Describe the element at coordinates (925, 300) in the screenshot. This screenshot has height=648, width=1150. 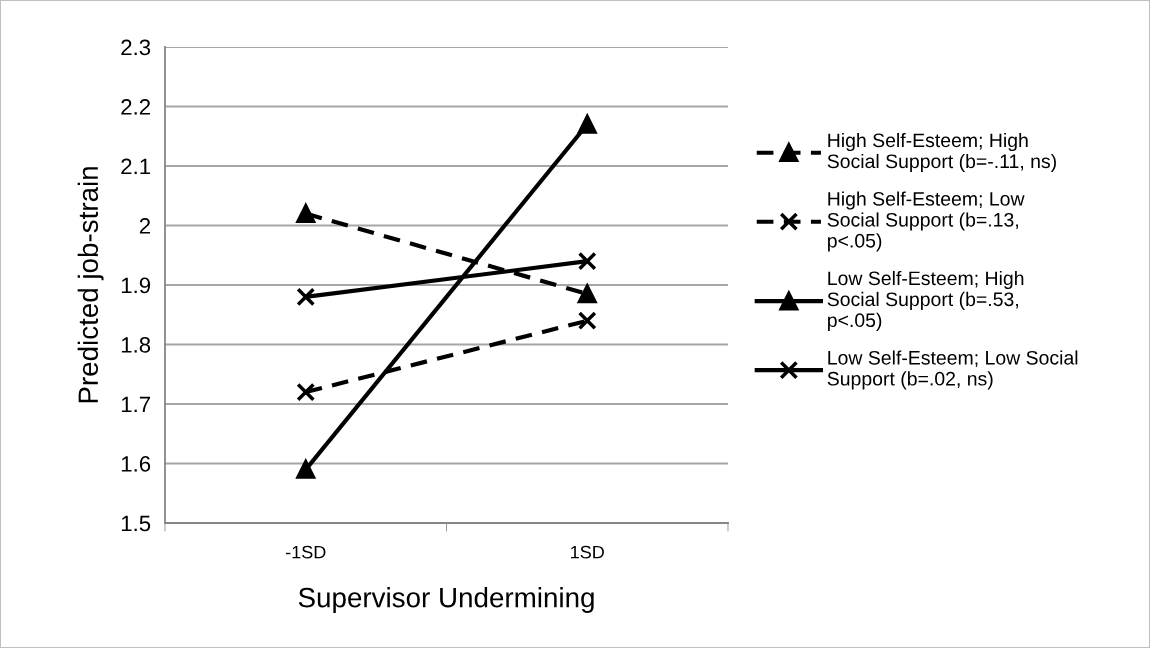
I see `legend-label: Low Self-Esteem; High Social Support (b=.53, p<.05)` at that location.